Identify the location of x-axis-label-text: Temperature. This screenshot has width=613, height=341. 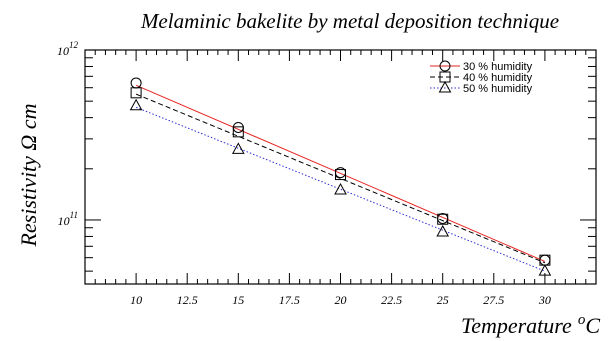
(516, 325).